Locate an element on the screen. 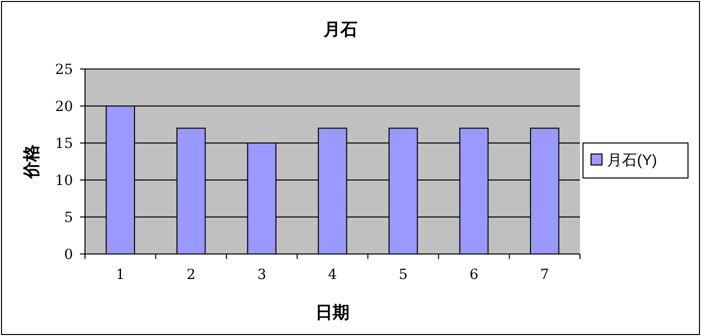 This screenshot has height=336, width=701. y-tick-label: 15 is located at coordinates (64, 144).